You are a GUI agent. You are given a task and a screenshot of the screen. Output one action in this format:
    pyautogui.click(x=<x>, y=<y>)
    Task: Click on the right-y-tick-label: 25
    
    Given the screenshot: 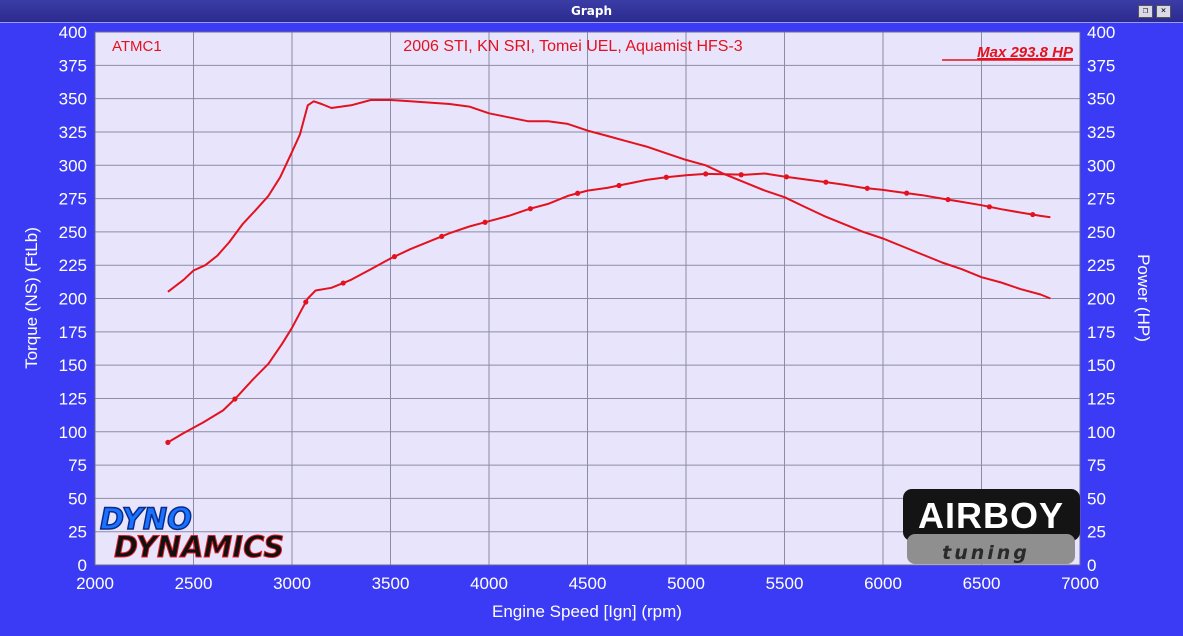 What is the action you would take?
    pyautogui.click(x=1096, y=532)
    